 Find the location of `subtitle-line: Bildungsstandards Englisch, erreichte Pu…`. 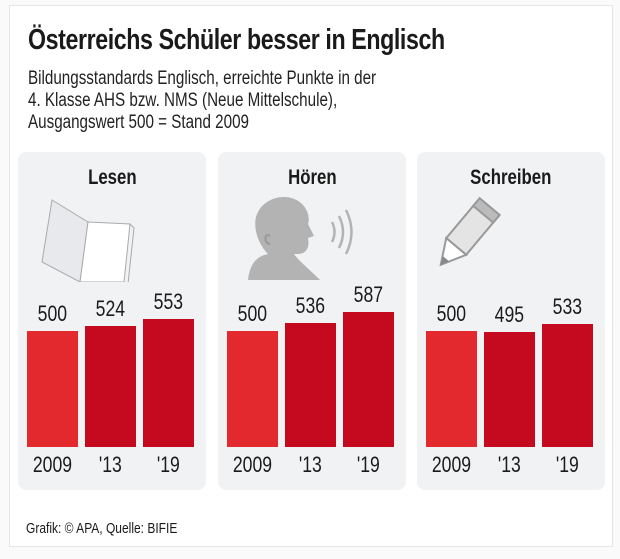

subtitle-line: Bildungsstandards Englisch, erreichte Pu… is located at coordinates (202, 78).